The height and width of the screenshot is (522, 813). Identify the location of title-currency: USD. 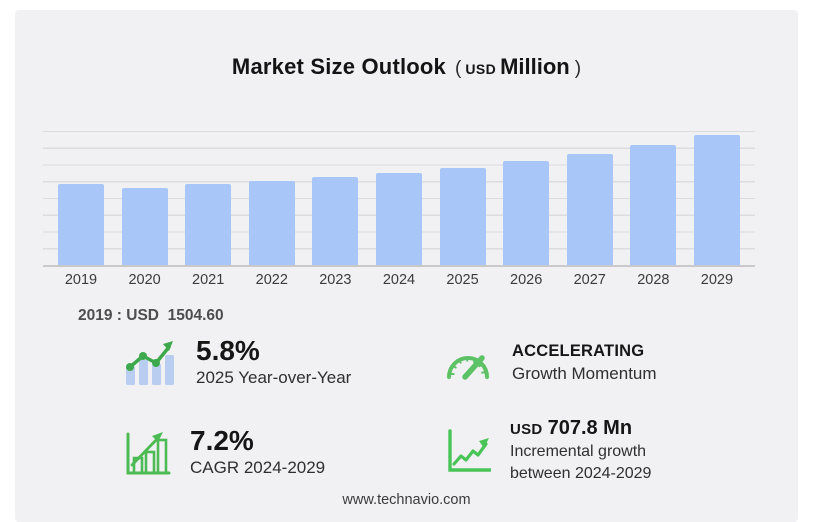
(481, 69).